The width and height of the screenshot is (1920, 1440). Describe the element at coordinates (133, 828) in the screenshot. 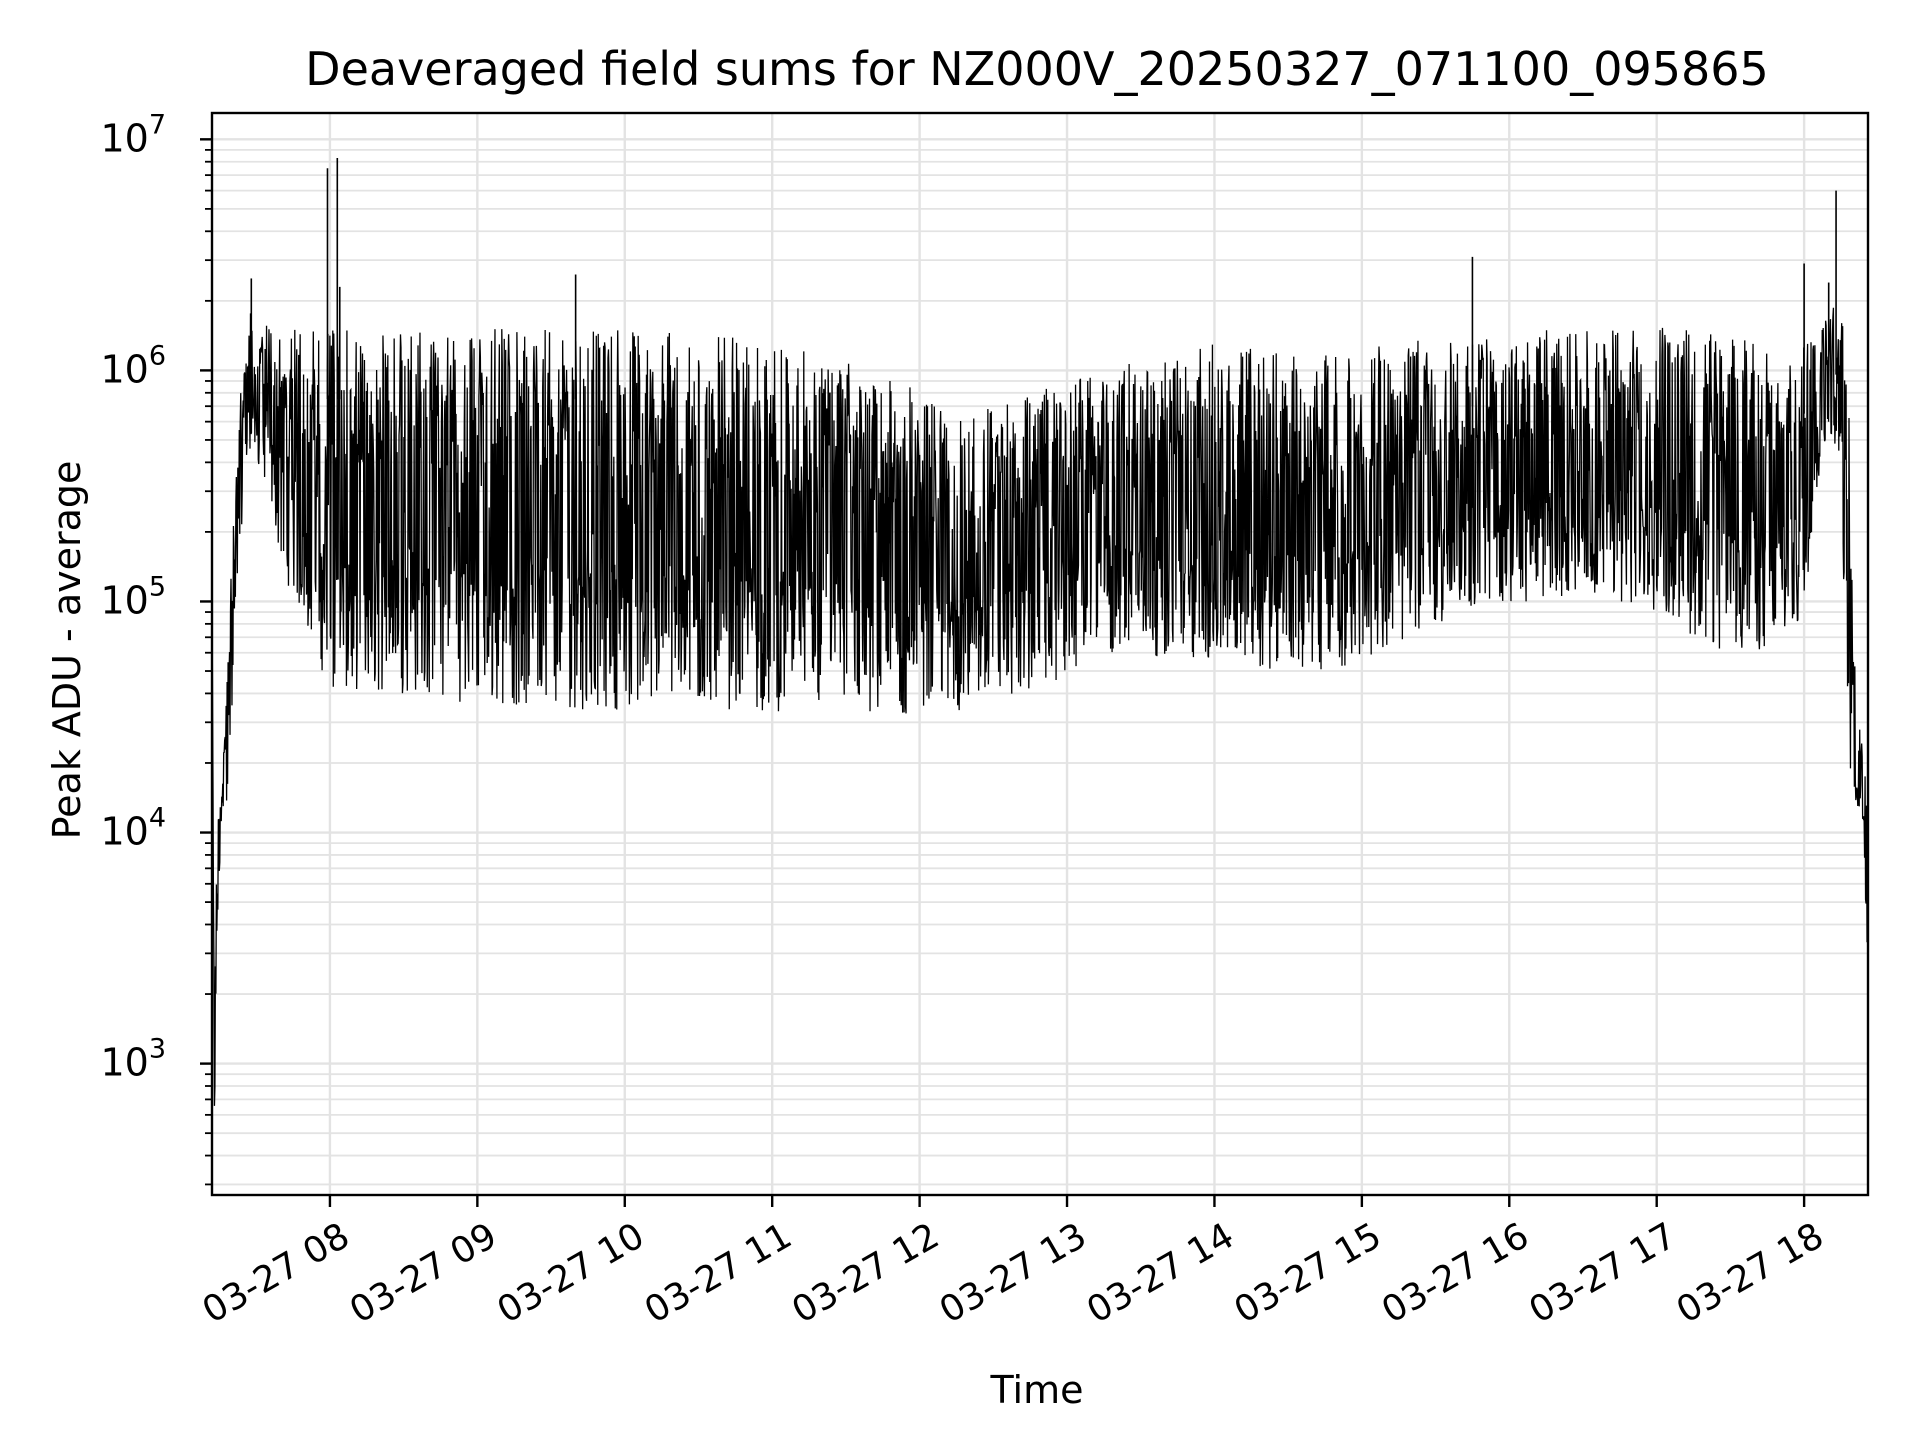

I see `y-tick-label: 10⁴` at that location.